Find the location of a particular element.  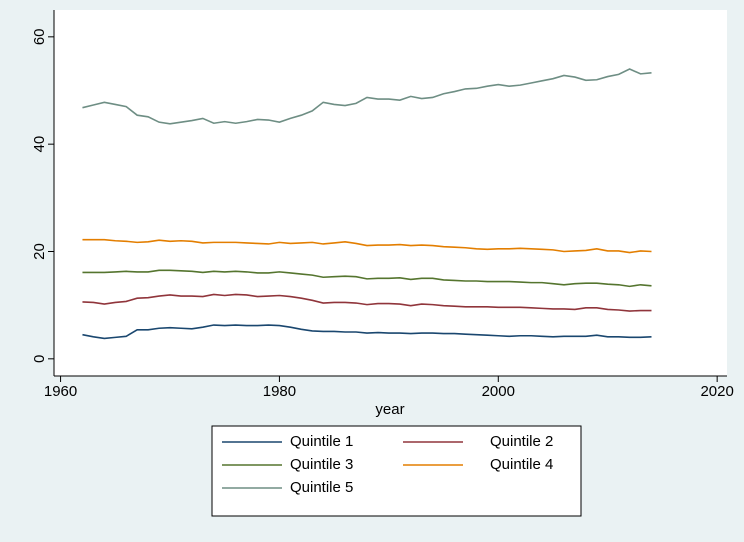

legend-label: Quintile 3 is located at coordinates (321, 464).